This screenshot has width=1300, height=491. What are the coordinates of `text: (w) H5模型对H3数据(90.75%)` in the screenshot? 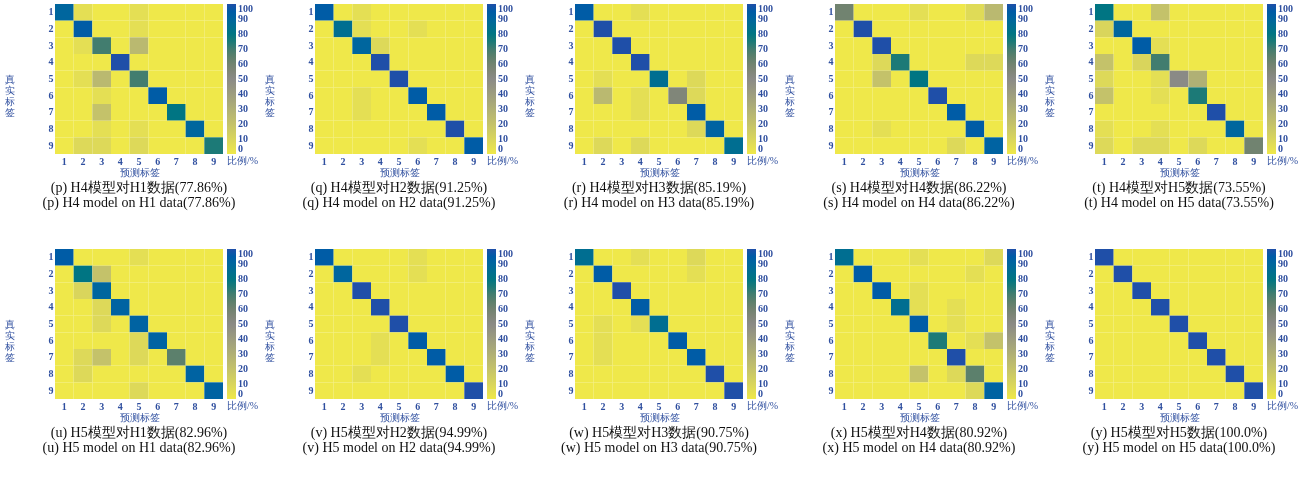 It's located at (659, 433).